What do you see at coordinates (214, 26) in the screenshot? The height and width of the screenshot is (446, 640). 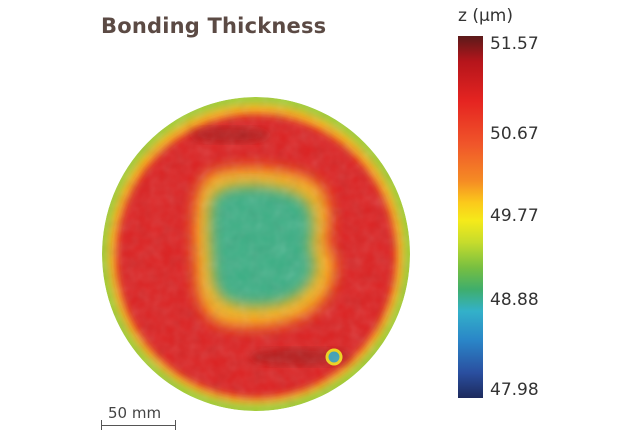 I see `chart-title: Bonding Thickness` at bounding box center [214, 26].